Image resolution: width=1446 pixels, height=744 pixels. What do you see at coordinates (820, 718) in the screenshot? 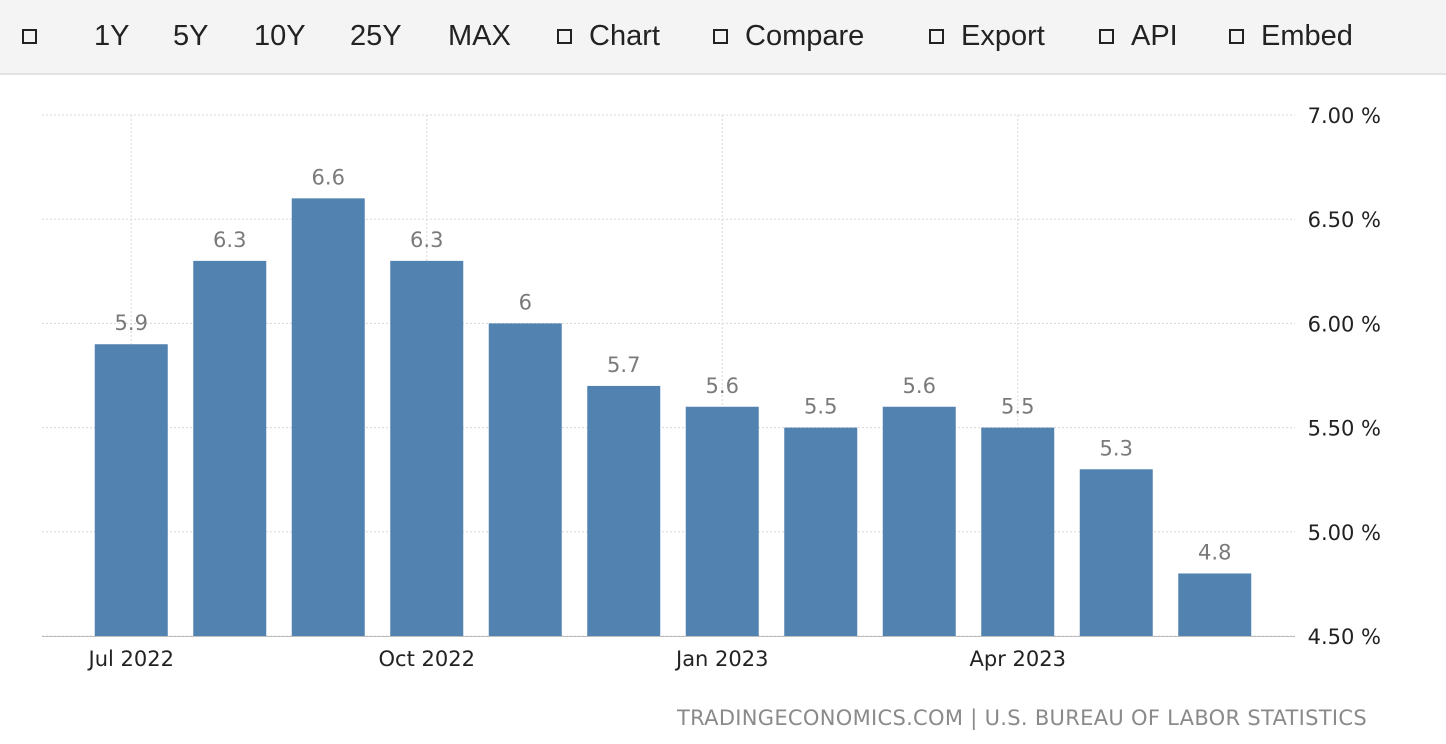
I see `source-site: TRADINGECONOMICS.COM` at bounding box center [820, 718].